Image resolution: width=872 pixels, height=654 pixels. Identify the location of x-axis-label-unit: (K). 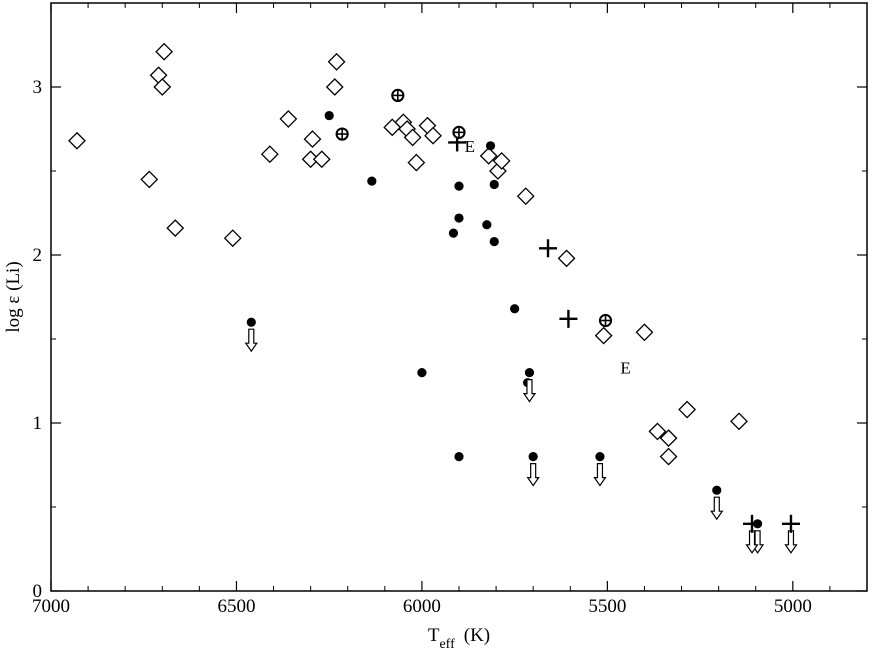
(477, 635).